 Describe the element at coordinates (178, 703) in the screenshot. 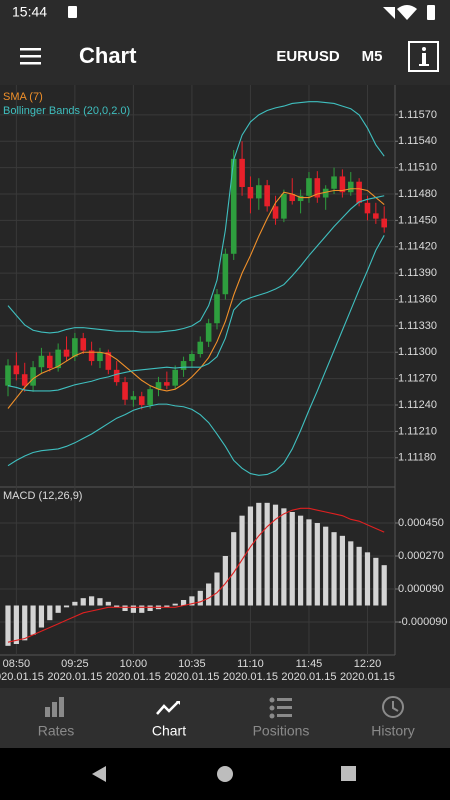

I see `chart-icon-arrow` at that location.